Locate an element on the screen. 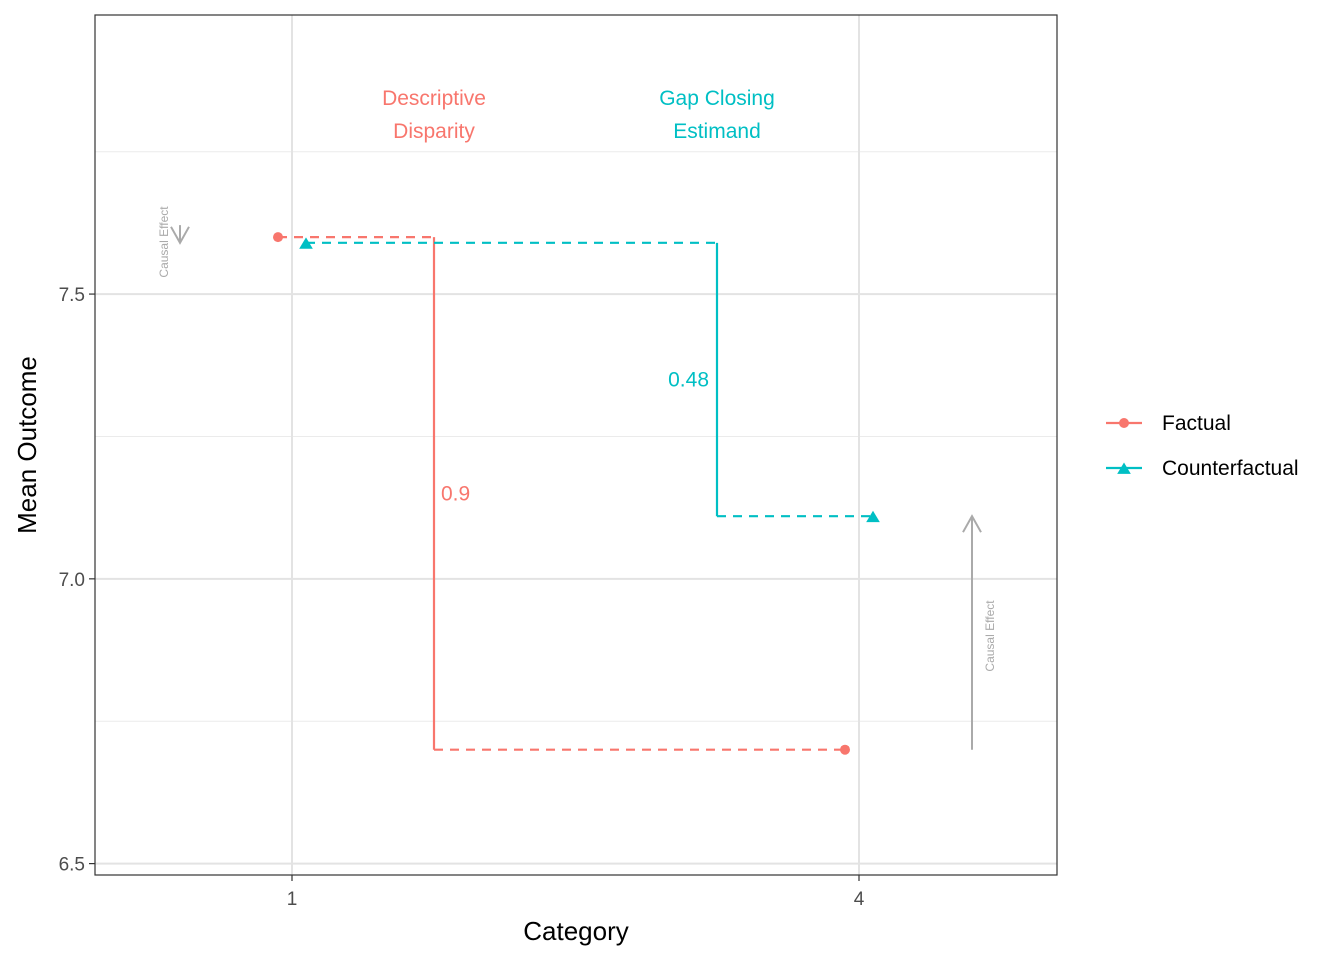 This screenshot has width=1344, height=960. gap-closing-label-line2: Estimand is located at coordinates (717, 131).